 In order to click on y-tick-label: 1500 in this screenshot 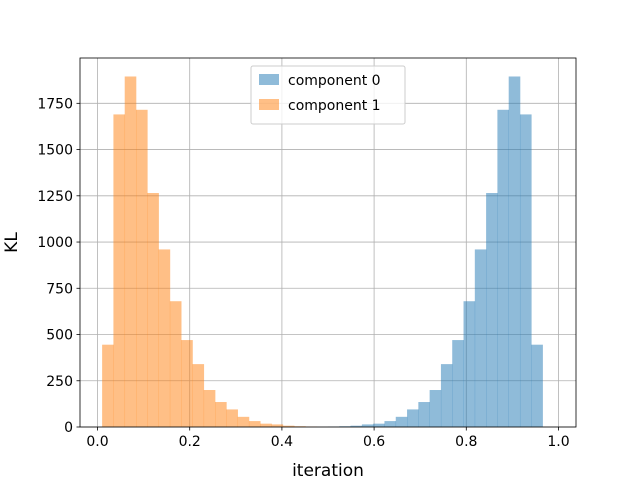, I will do `click(55, 151)`.